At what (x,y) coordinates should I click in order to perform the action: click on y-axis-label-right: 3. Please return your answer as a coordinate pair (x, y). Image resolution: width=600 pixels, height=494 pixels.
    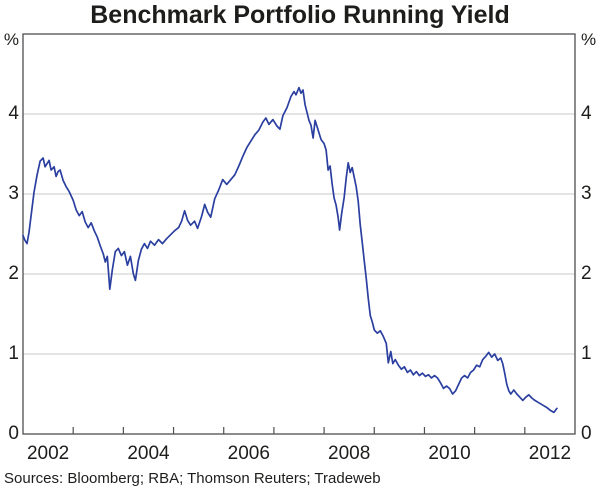
    Looking at the image, I should click on (586, 193).